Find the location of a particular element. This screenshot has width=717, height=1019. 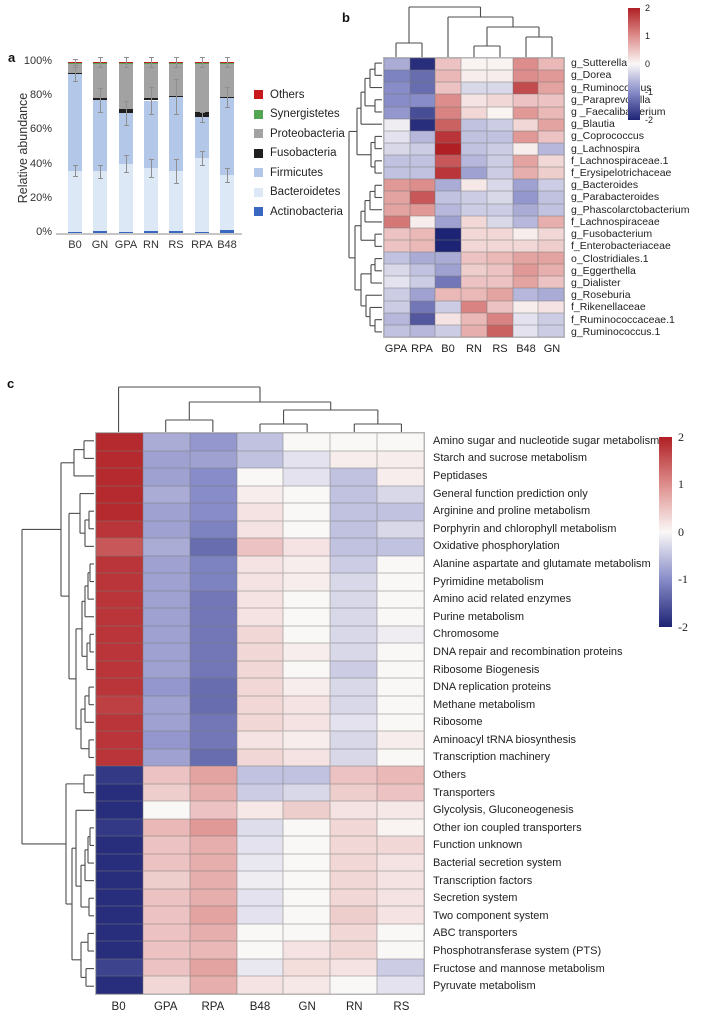

heatmap-row-label: f_Ruminococcaceae.1 is located at coordinates (623, 319).